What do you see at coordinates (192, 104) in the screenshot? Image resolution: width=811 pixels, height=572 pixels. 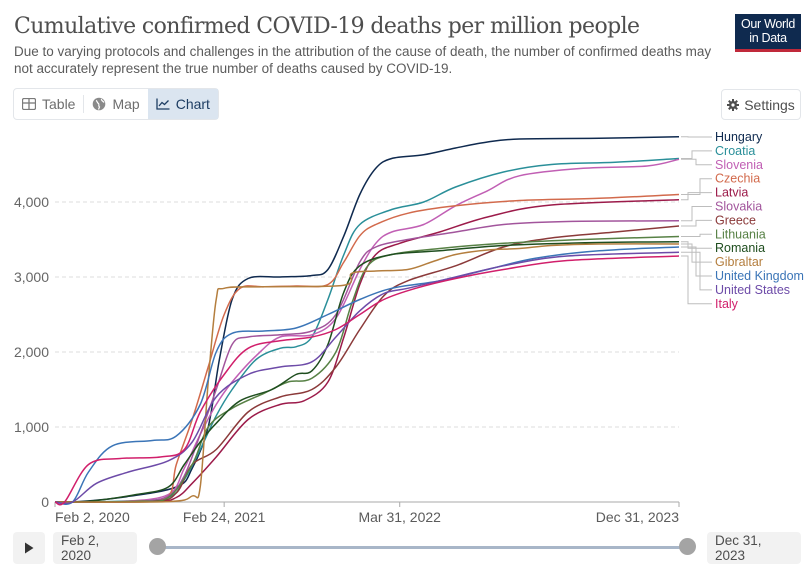 I see `tab-chart-label: Chart` at bounding box center [192, 104].